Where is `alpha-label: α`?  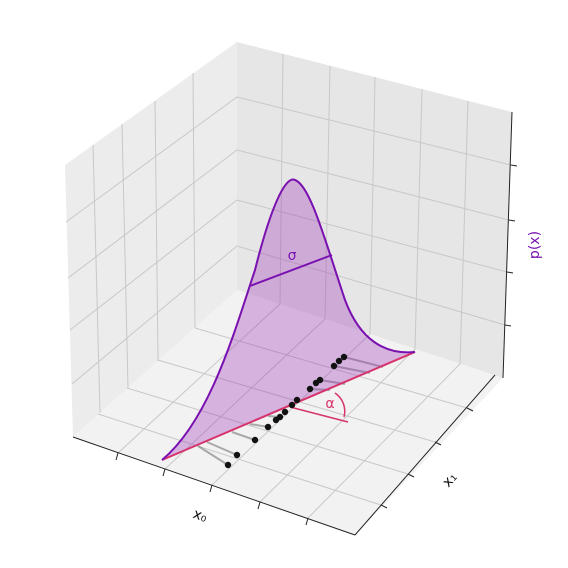
alpha-label: α is located at coordinates (329, 404).